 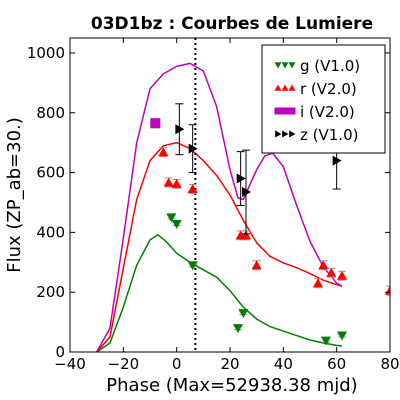 I want to click on chart-title: 03D1bz : Courbes de Lumiere, so click(x=232, y=24).